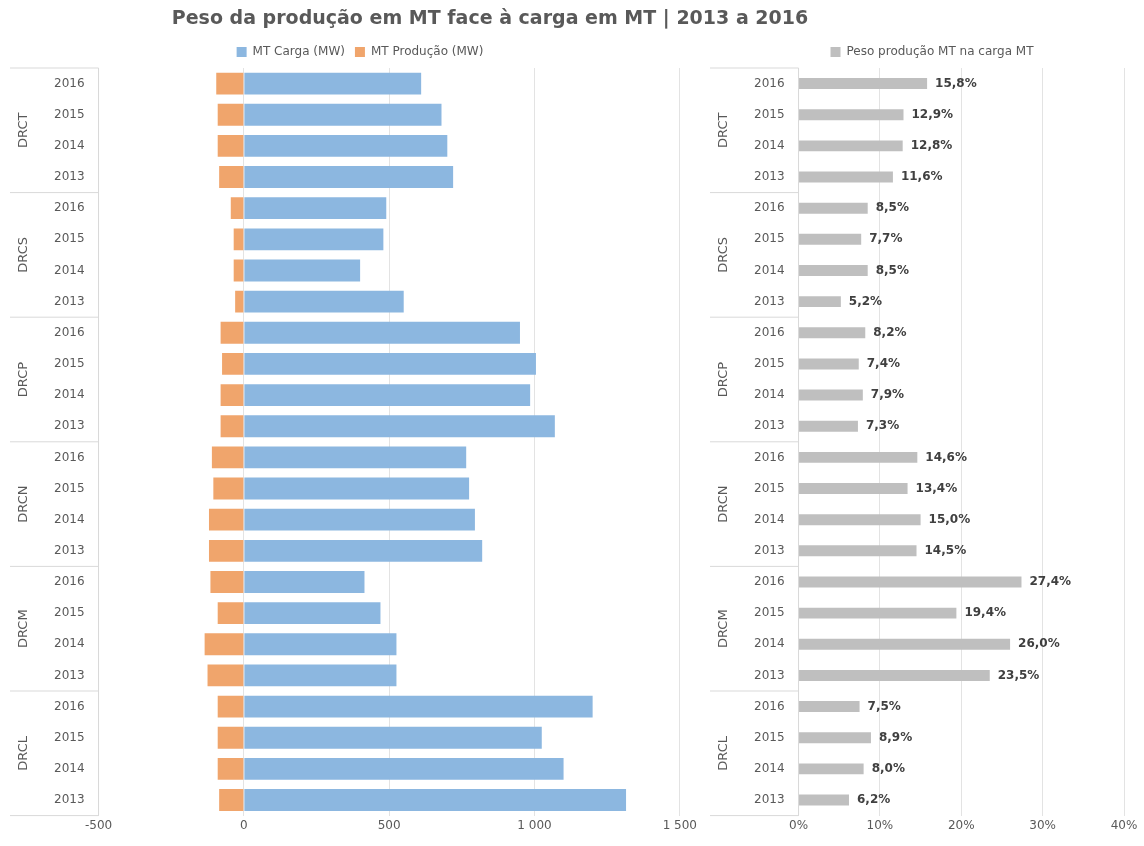 Image resolution: width=1144 pixels, height=846 pixels. I want to click on data-label: 13,4%, so click(936, 487).